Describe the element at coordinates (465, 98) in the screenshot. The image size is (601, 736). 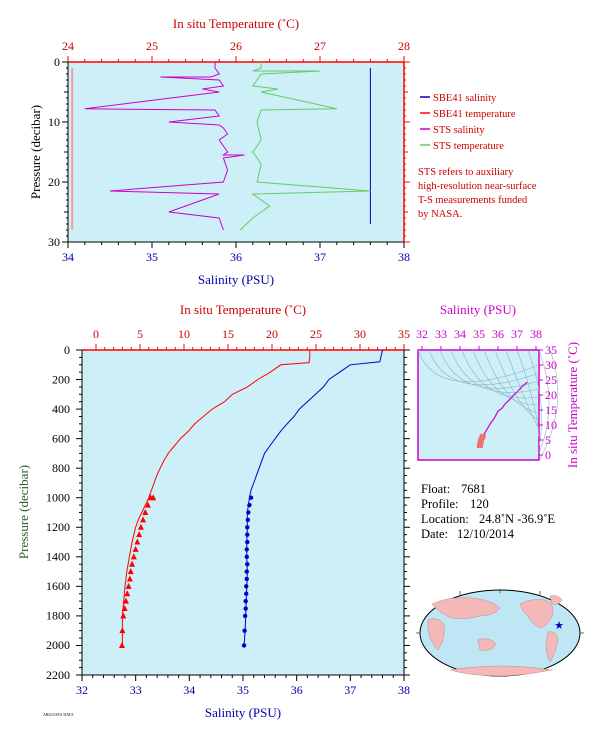
I see `legend-label-sbe41-salinity: SBE41 salinity` at that location.